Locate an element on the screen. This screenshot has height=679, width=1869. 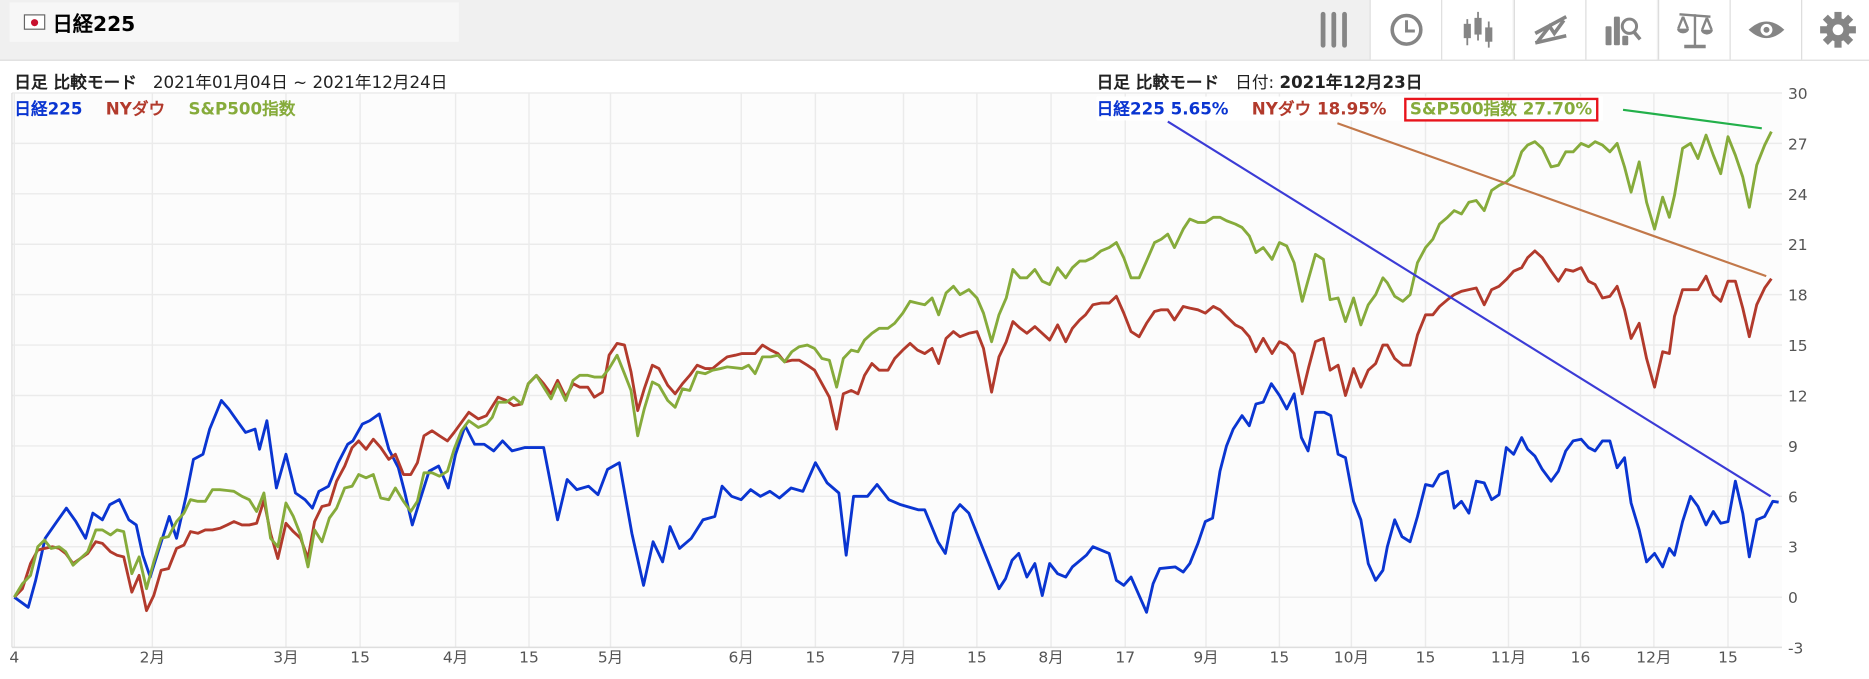
x-tick-label: 3月 is located at coordinates (285, 658).